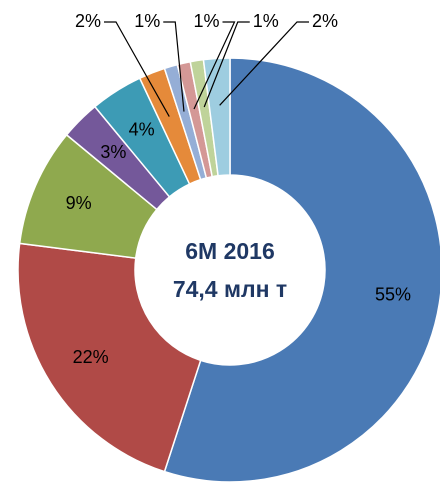 The height and width of the screenshot is (488, 440). Describe the element at coordinates (393, 295) in the screenshot. I see `data-label: 55%` at that location.